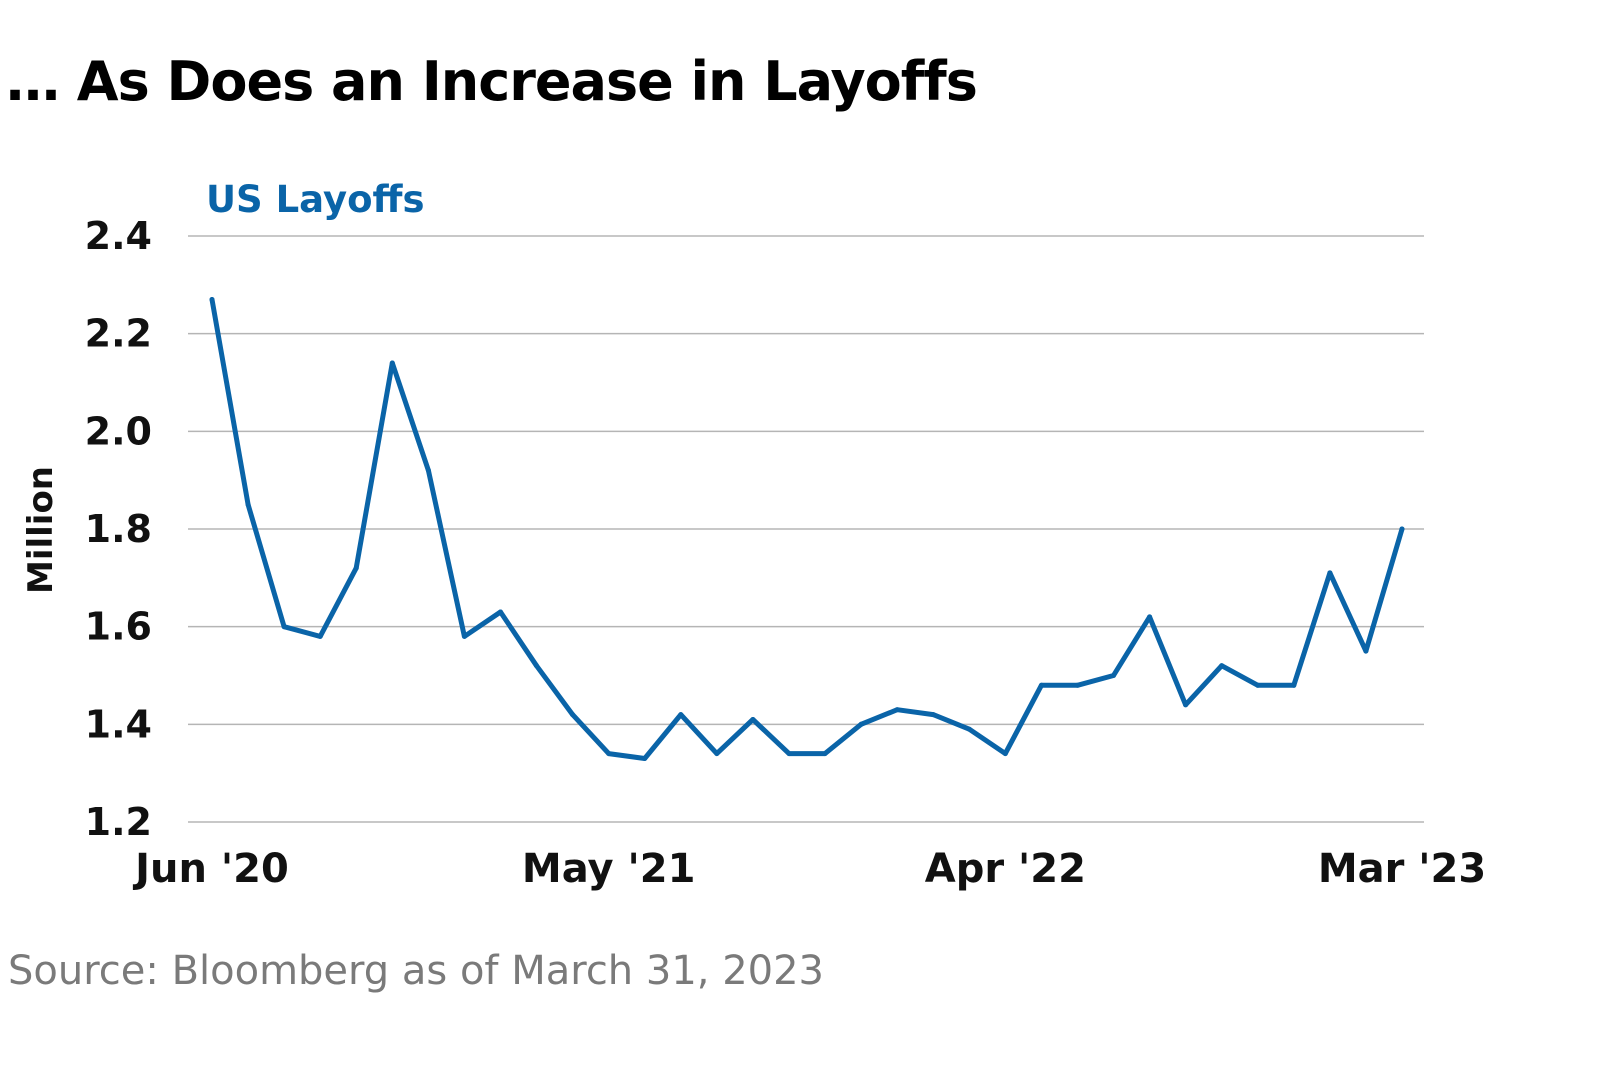 This screenshot has height=1080, width=1606. I want to click on chart-title: … As Does an Increase in Layoffs, so click(492, 81).